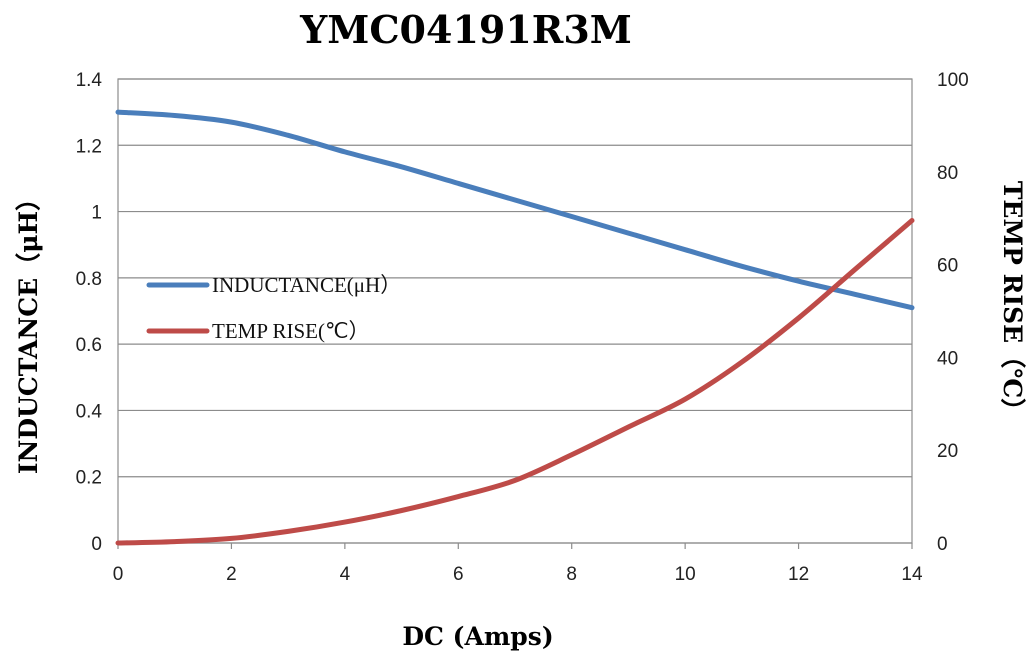  Describe the element at coordinates (947, 358) in the screenshot. I see `y2-tick-label: 40` at that location.